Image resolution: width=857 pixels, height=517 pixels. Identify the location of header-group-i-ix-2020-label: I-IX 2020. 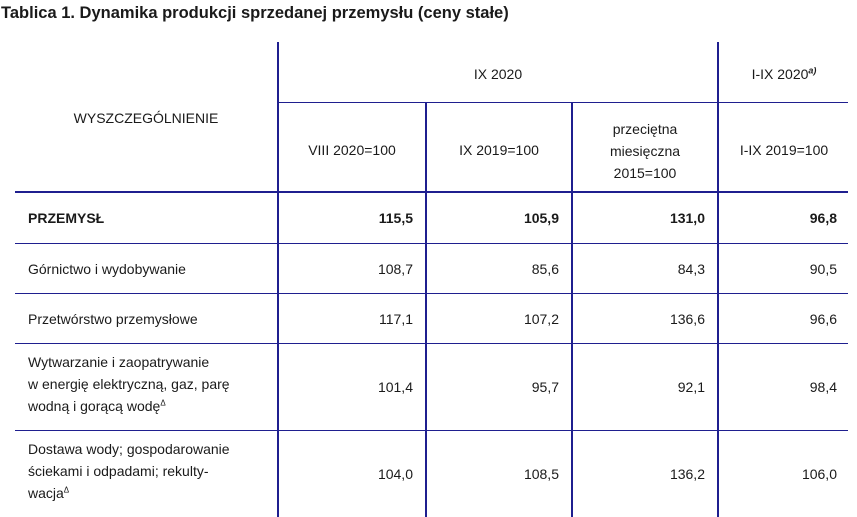
(780, 74).